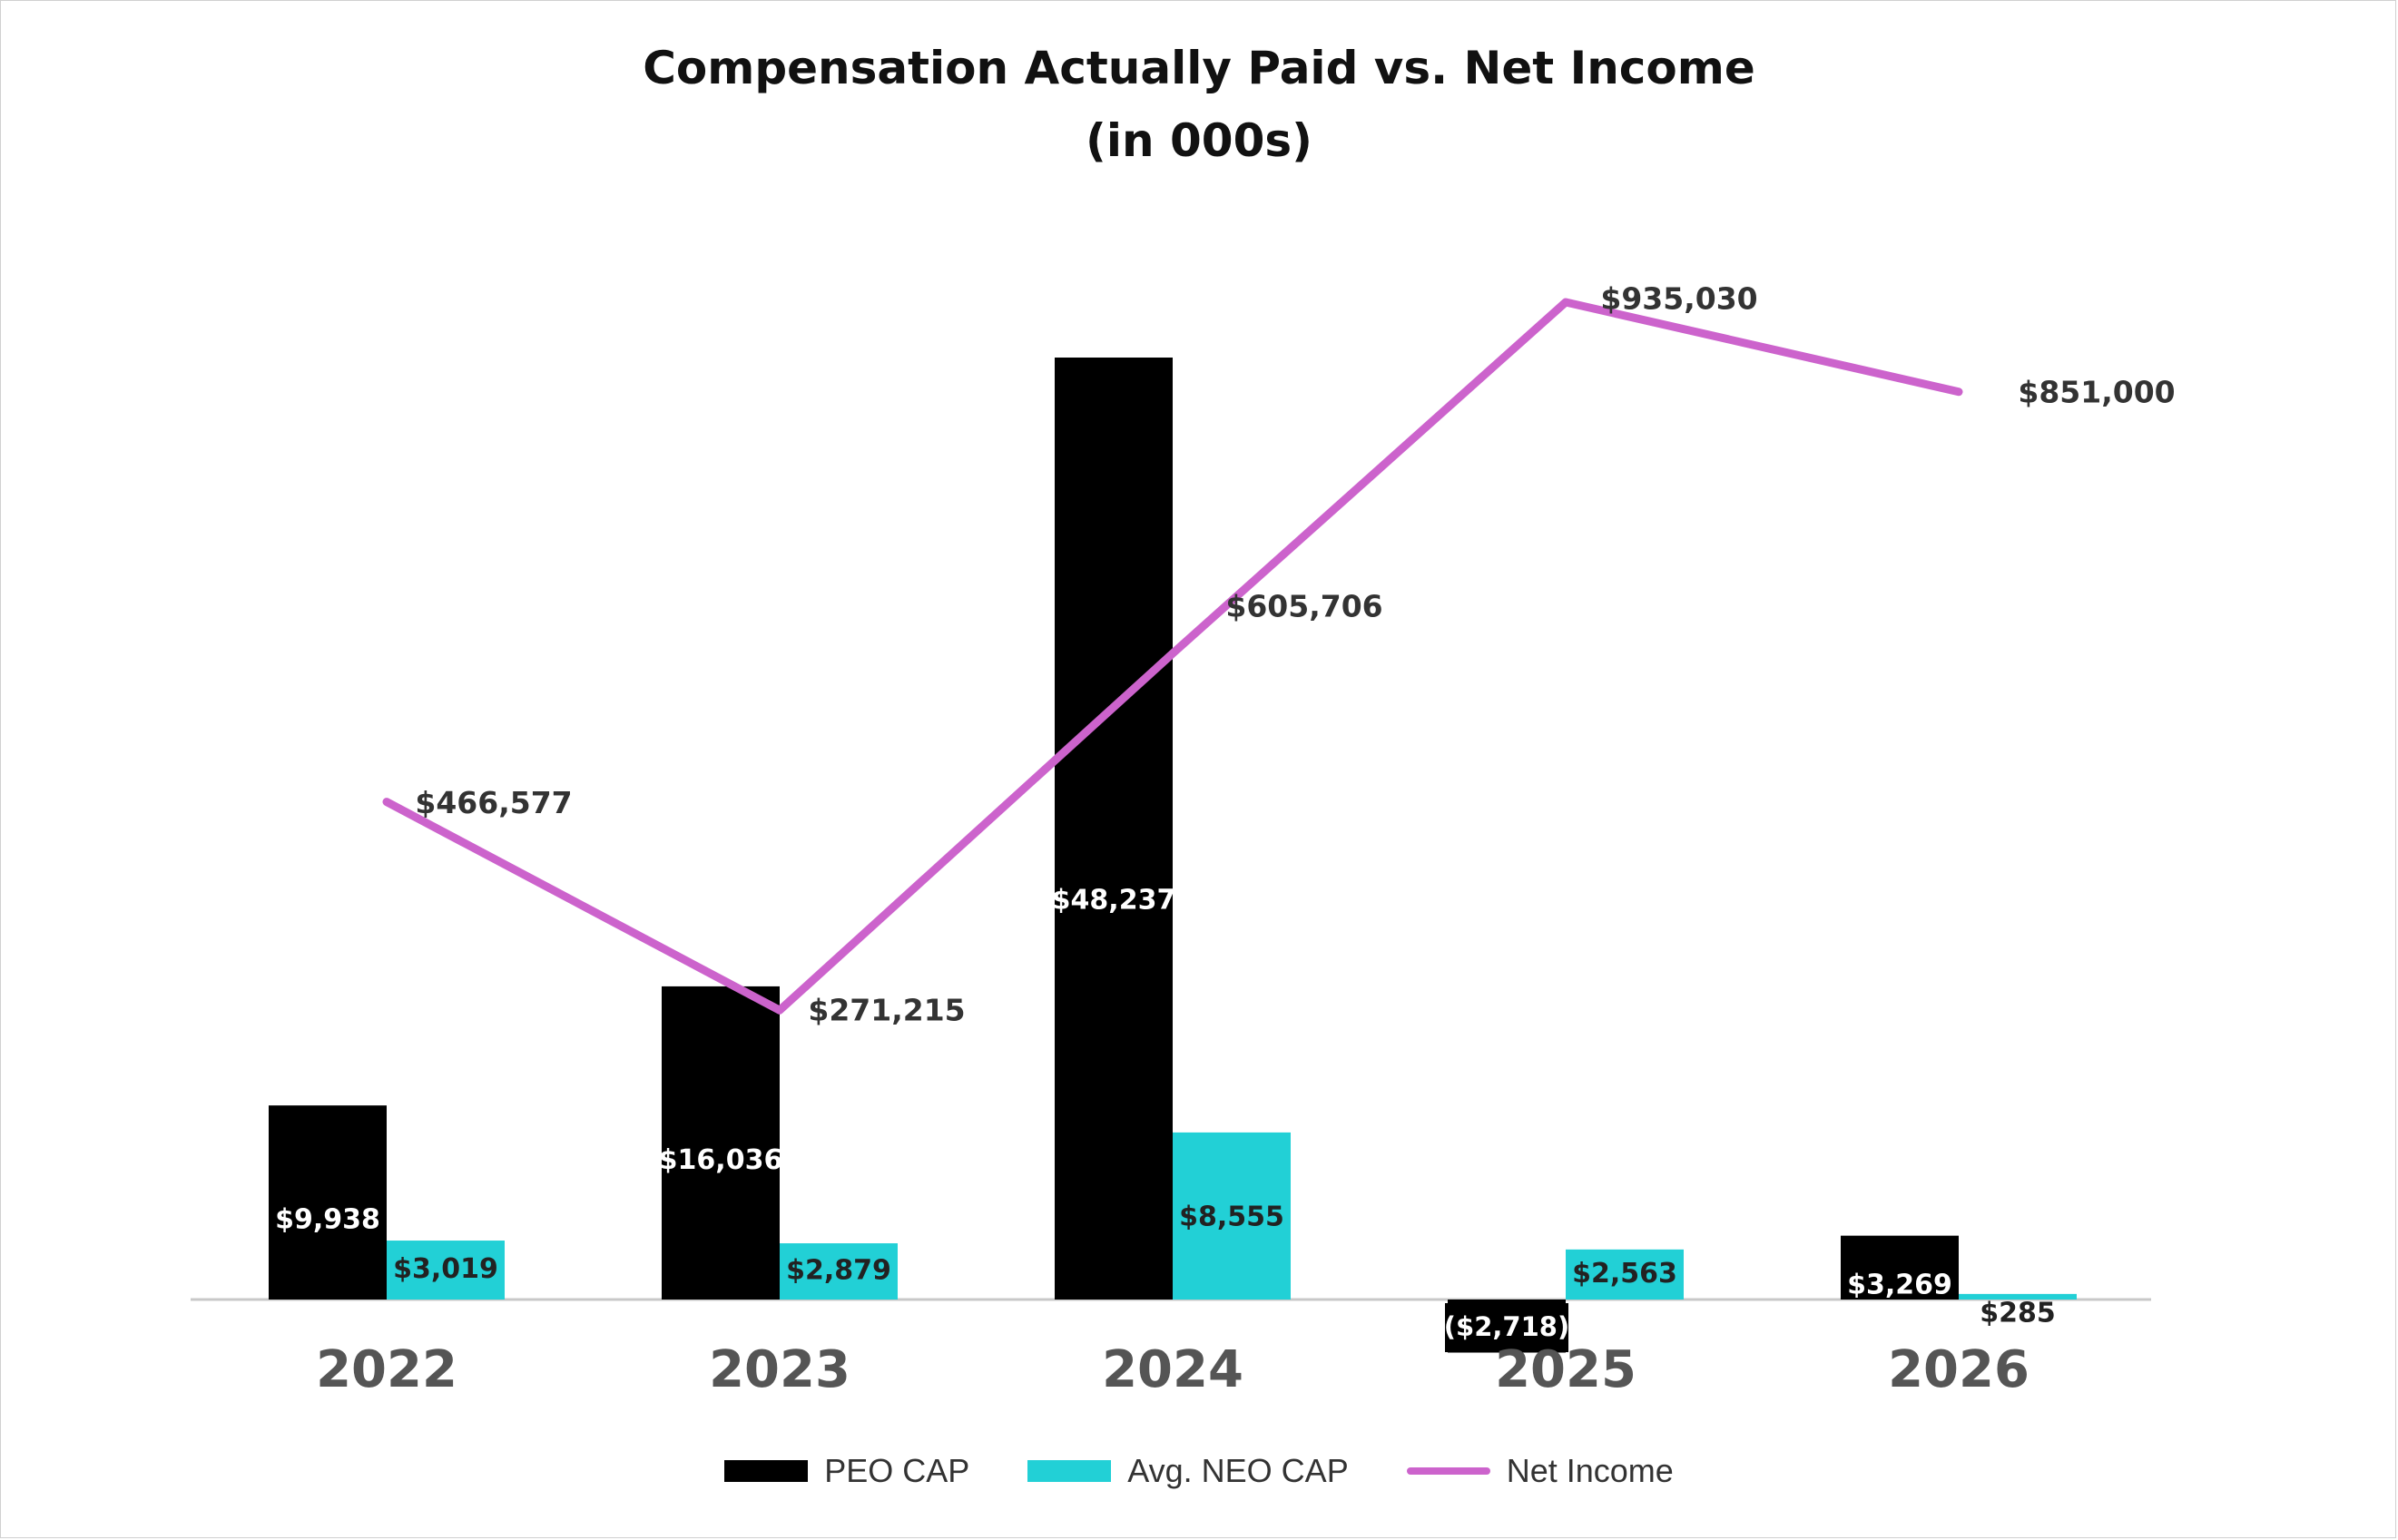 This screenshot has height=1540, width=2398. I want to click on legend-item-peo: PEO CAP, so click(847, 1471).